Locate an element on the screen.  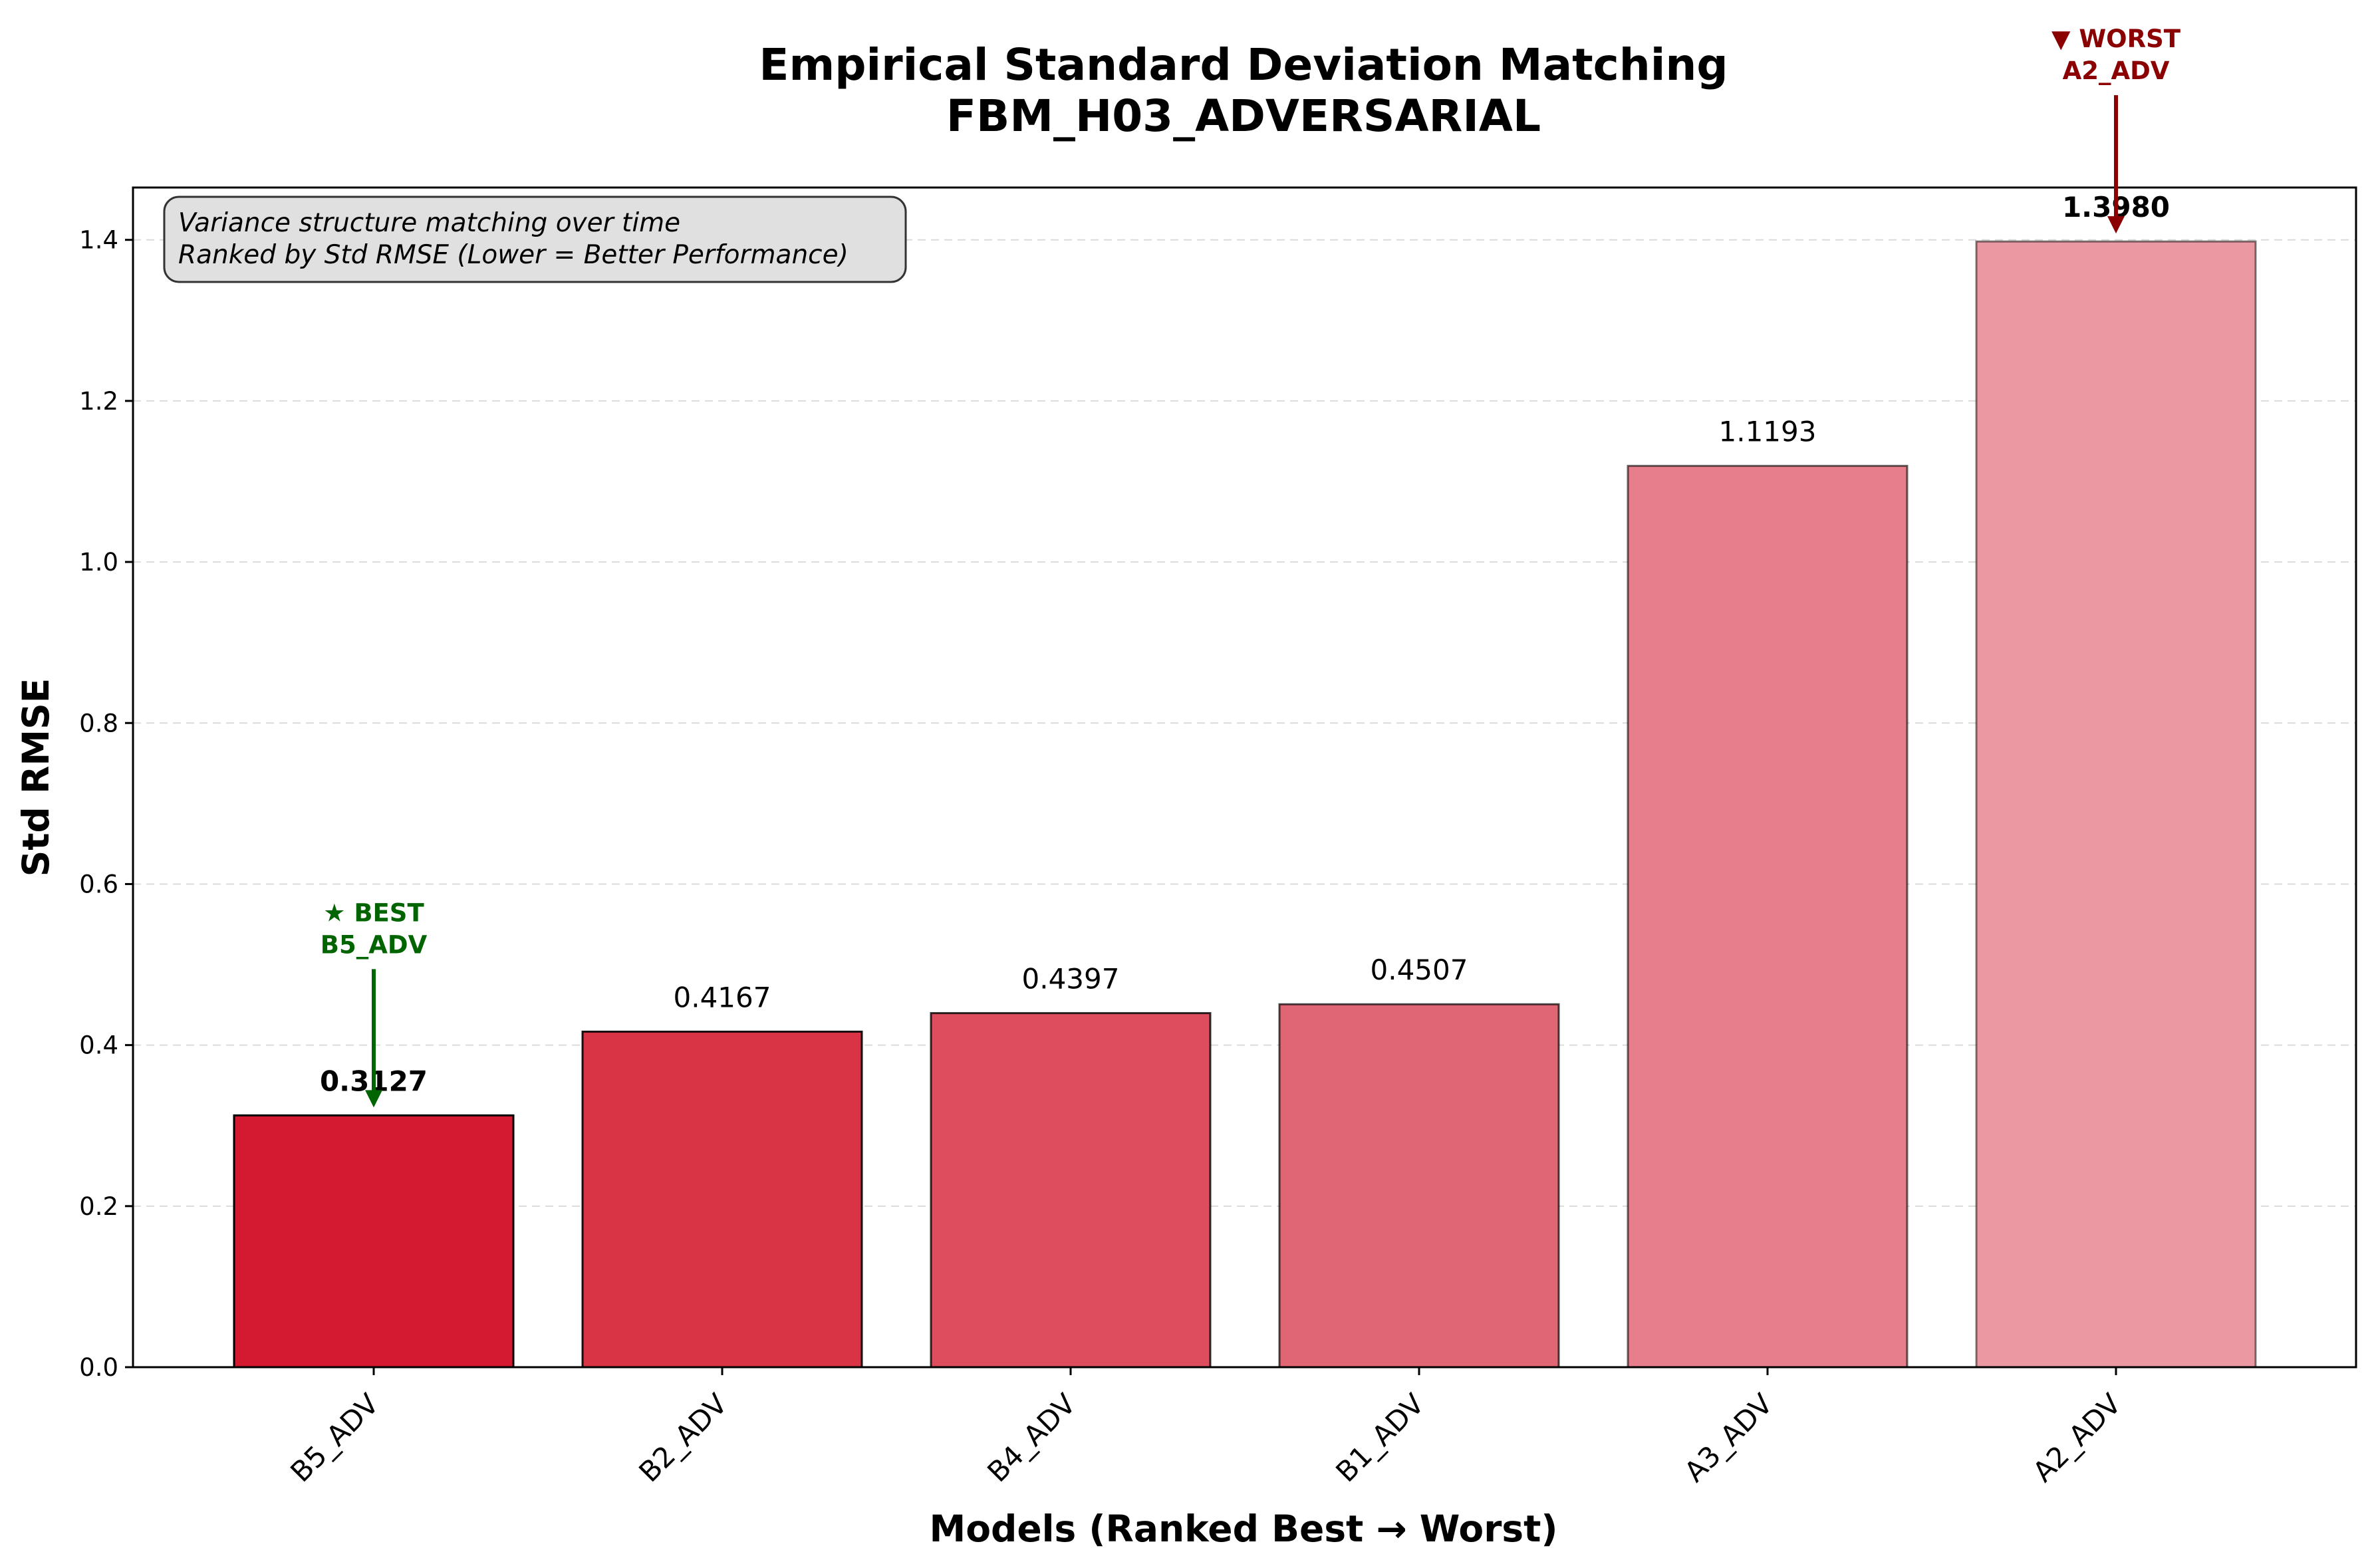
bar-A2_ADV is located at coordinates (2116, 804).